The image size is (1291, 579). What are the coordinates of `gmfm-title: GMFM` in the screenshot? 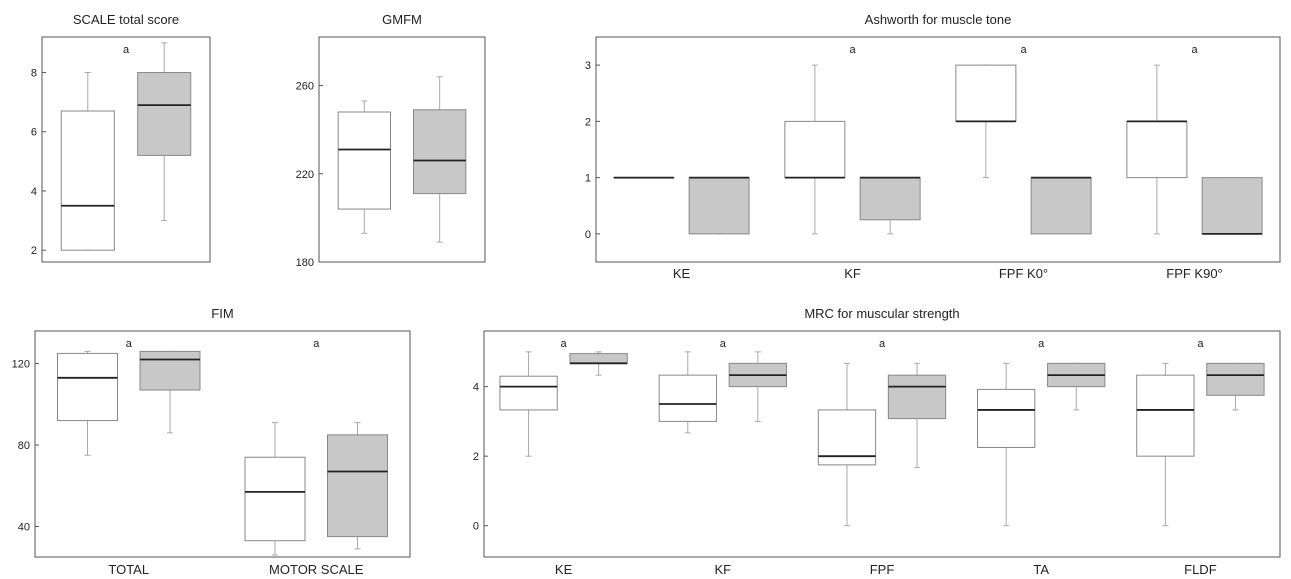 It's located at (402, 19).